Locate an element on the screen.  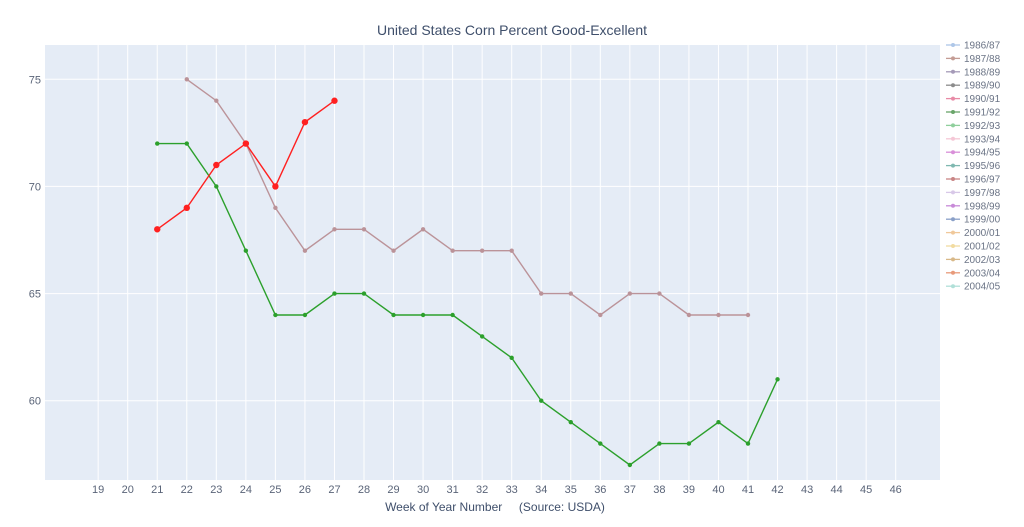
legend-label: 1988/89 is located at coordinates (982, 72).